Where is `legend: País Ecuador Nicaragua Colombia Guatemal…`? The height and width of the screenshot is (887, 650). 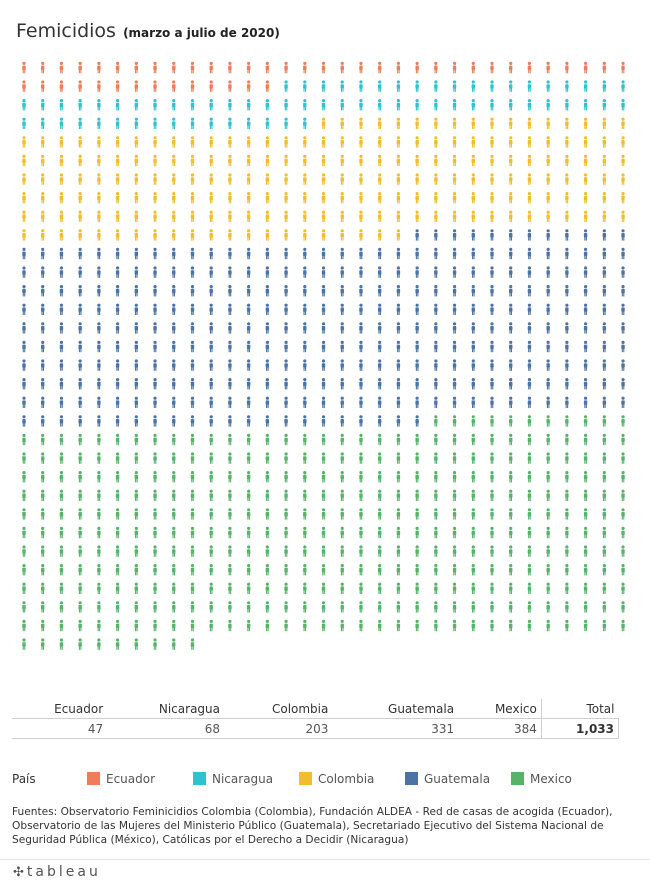
legend: País Ecuador Nicaragua Colombia Guatemal… is located at coordinates (322, 779).